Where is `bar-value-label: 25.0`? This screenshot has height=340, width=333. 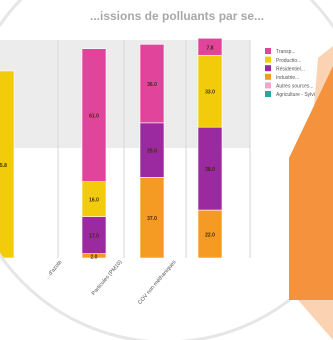
bar-value-label: 25.0 is located at coordinates (152, 152).